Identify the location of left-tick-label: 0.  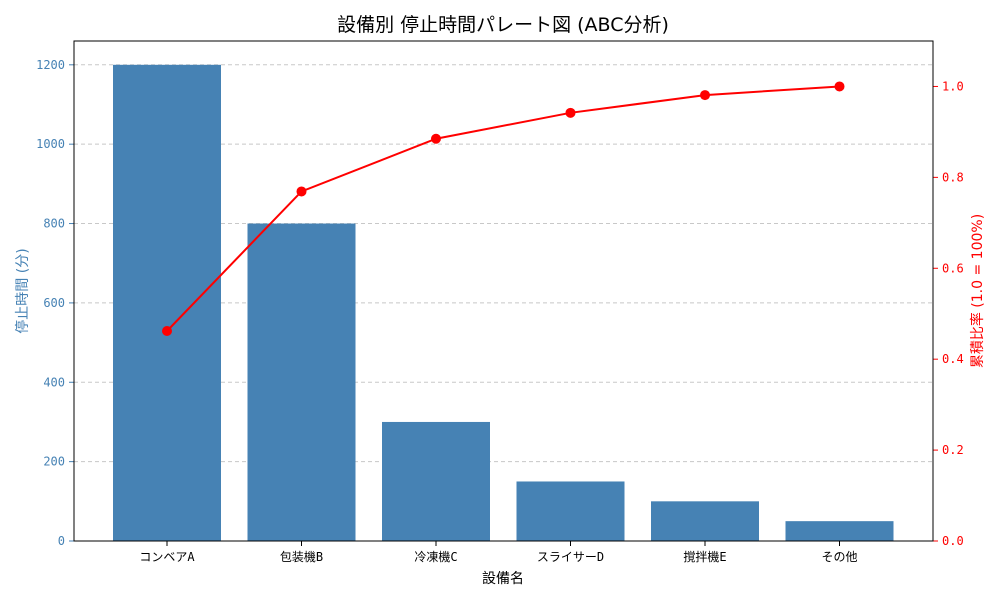
(61, 541).